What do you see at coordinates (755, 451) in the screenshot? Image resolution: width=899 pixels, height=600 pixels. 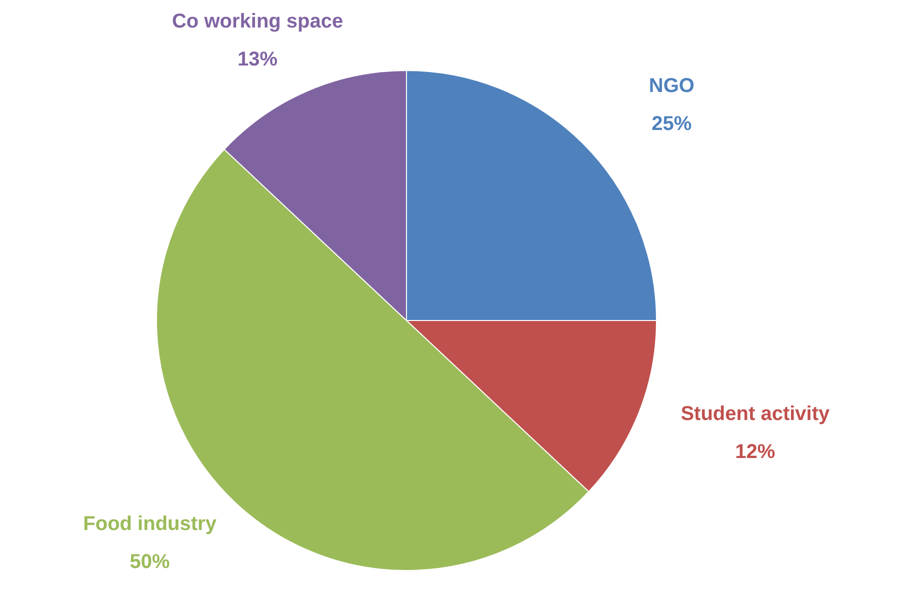 I see `data-label: 12%` at bounding box center [755, 451].